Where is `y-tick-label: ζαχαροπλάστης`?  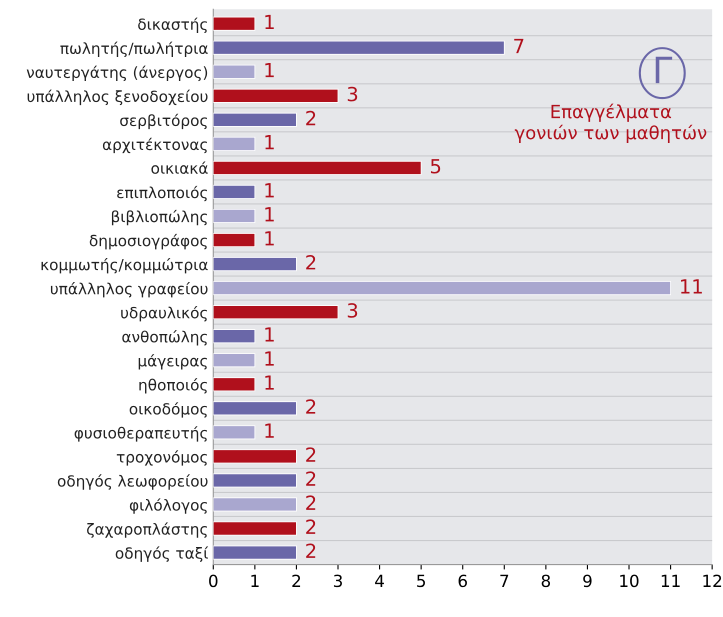 y-tick-label: ζαχαροπλάστης is located at coordinates (147, 530).